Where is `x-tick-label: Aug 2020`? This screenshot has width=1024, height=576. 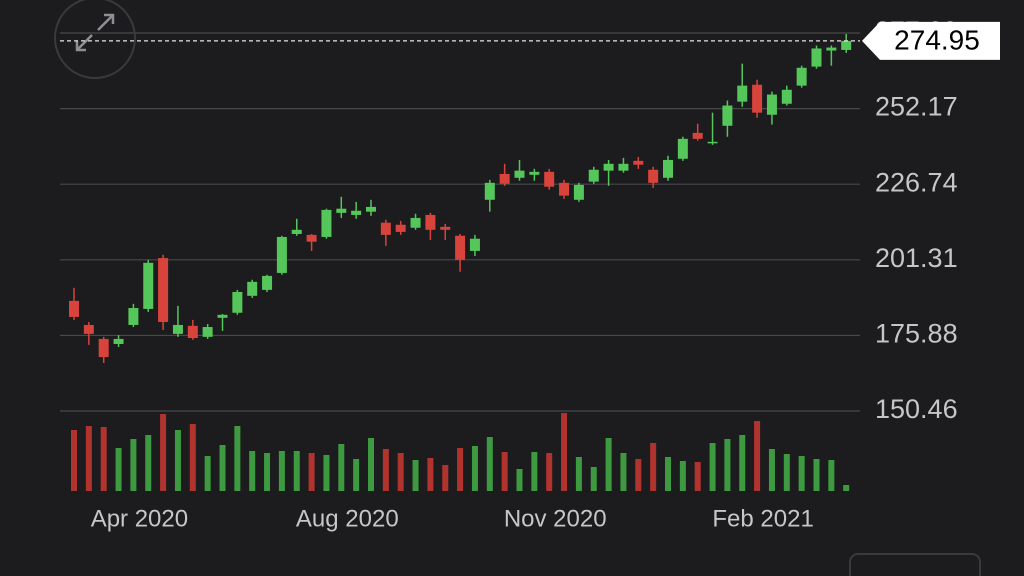
x-tick-label: Aug 2020 is located at coordinates (347, 518).